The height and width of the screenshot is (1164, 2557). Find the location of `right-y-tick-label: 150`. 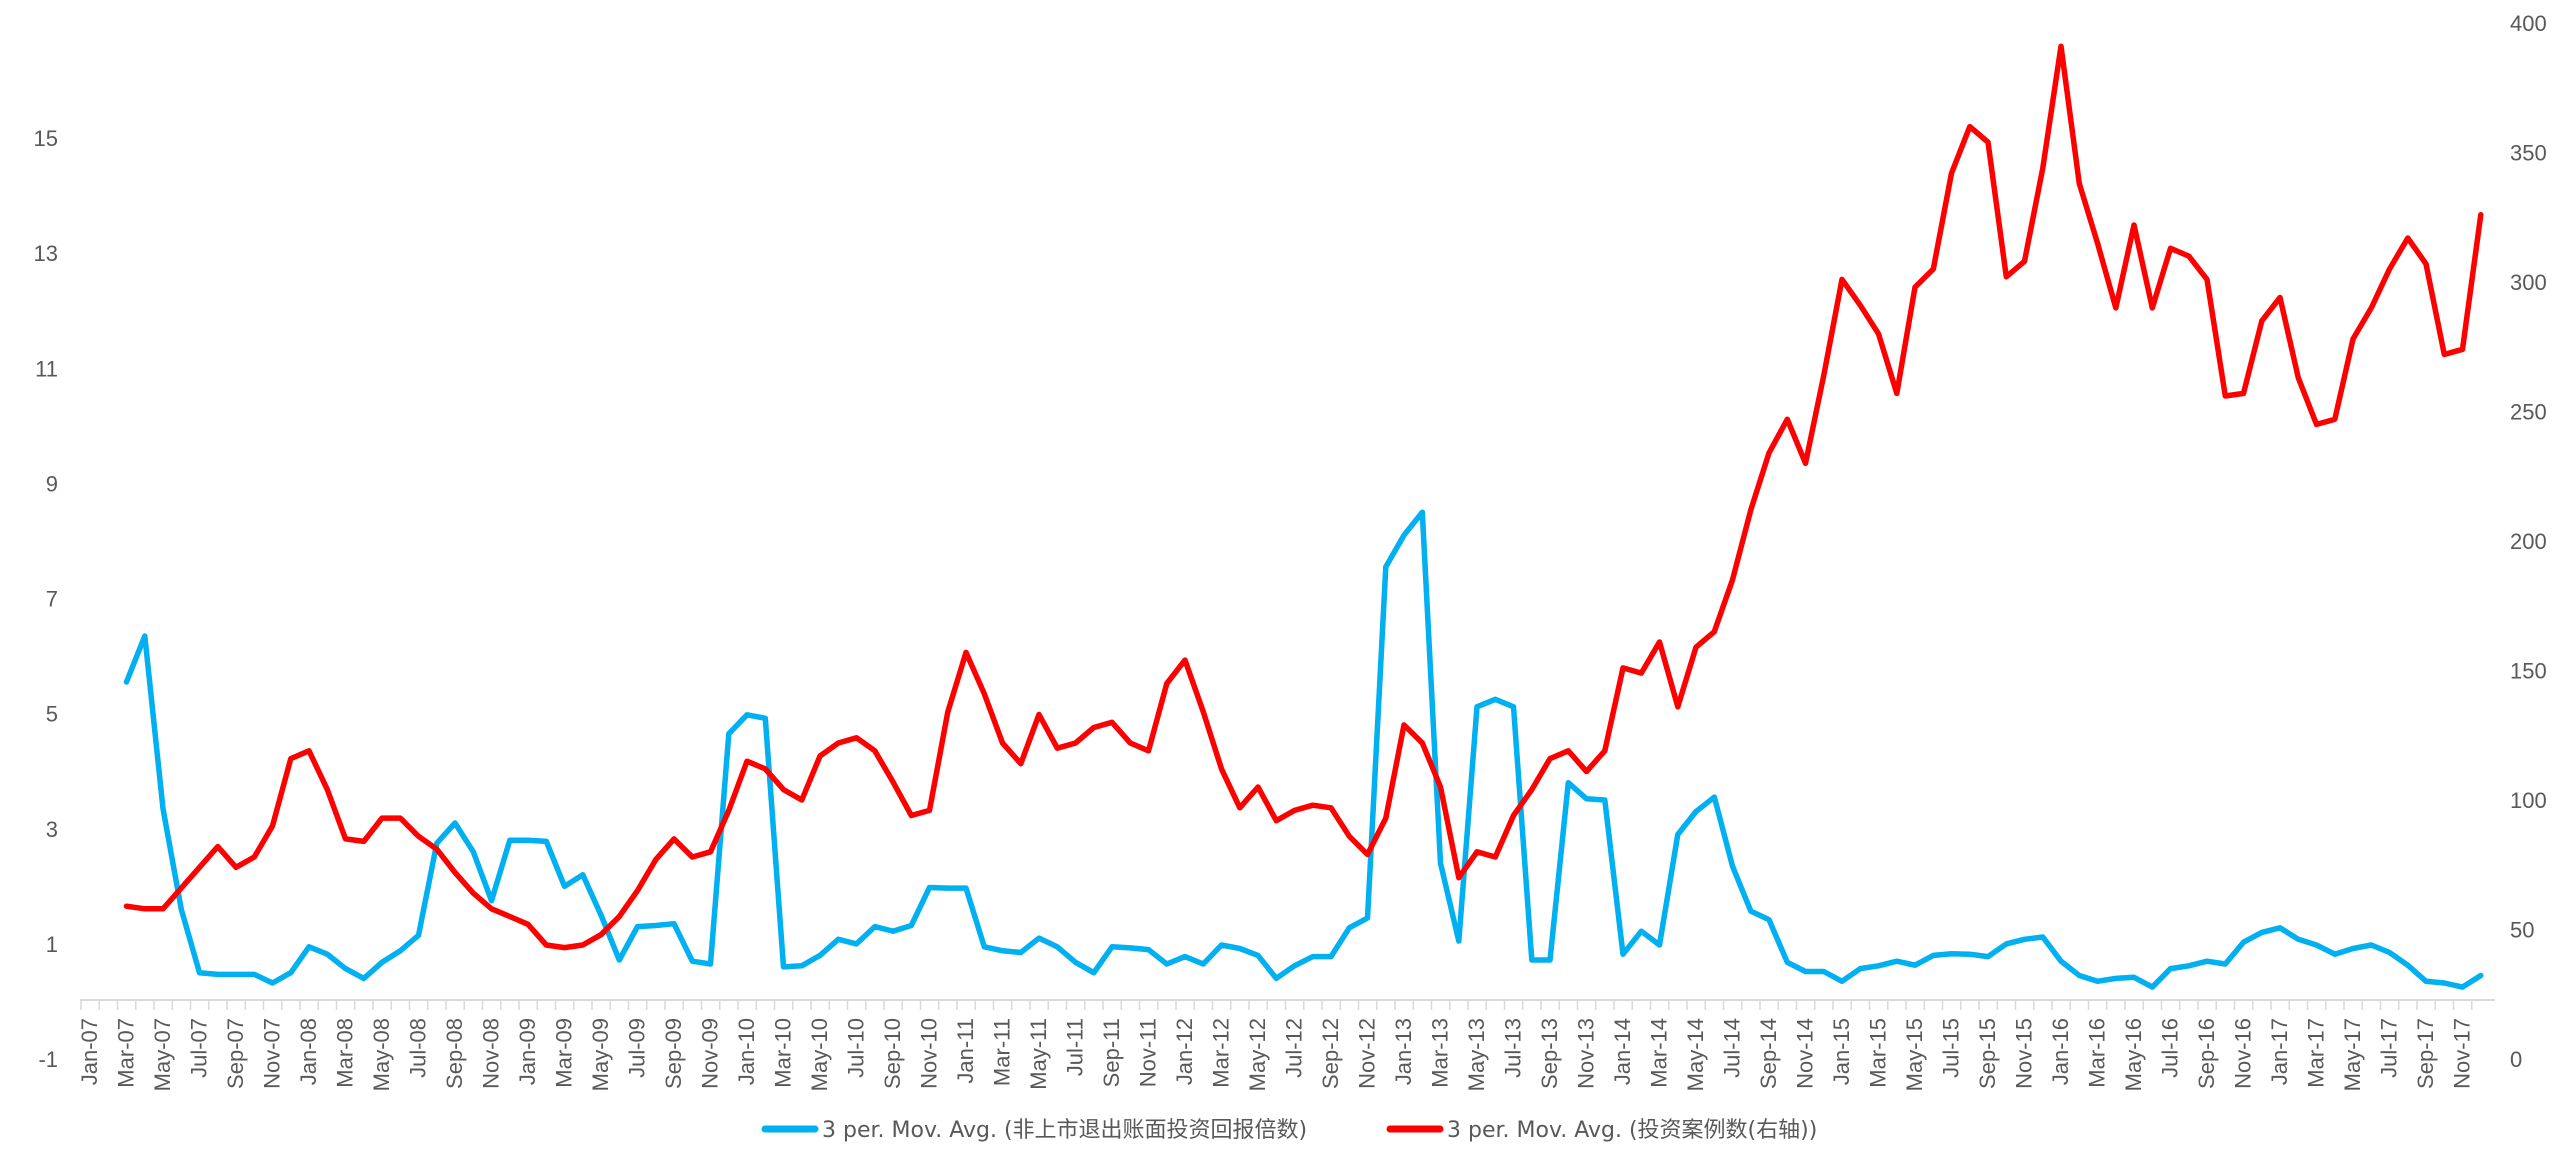

right-y-tick-label: 150 is located at coordinates (2528, 671).